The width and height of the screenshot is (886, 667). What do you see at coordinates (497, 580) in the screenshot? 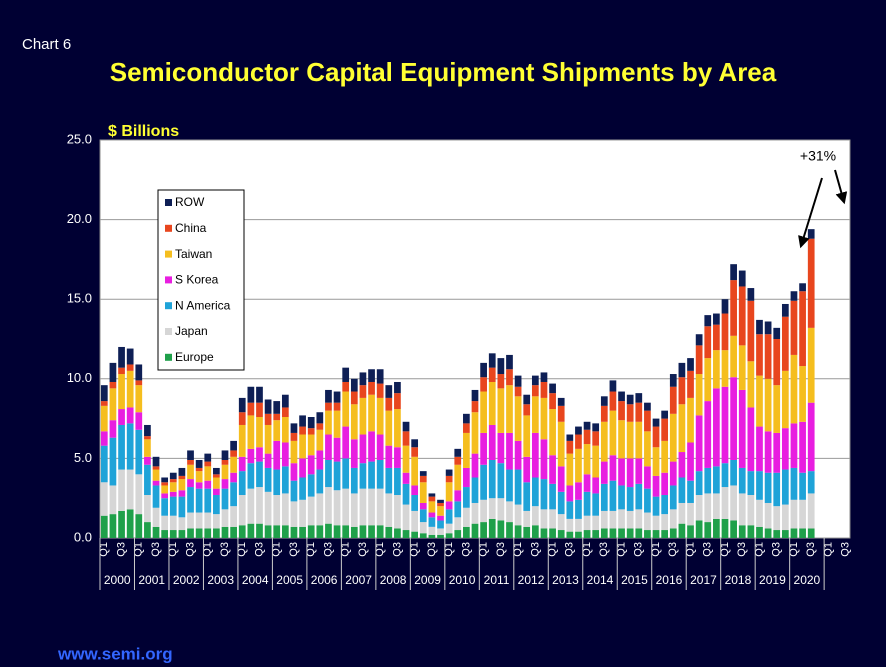
I see `year-label: 2011` at bounding box center [497, 580].